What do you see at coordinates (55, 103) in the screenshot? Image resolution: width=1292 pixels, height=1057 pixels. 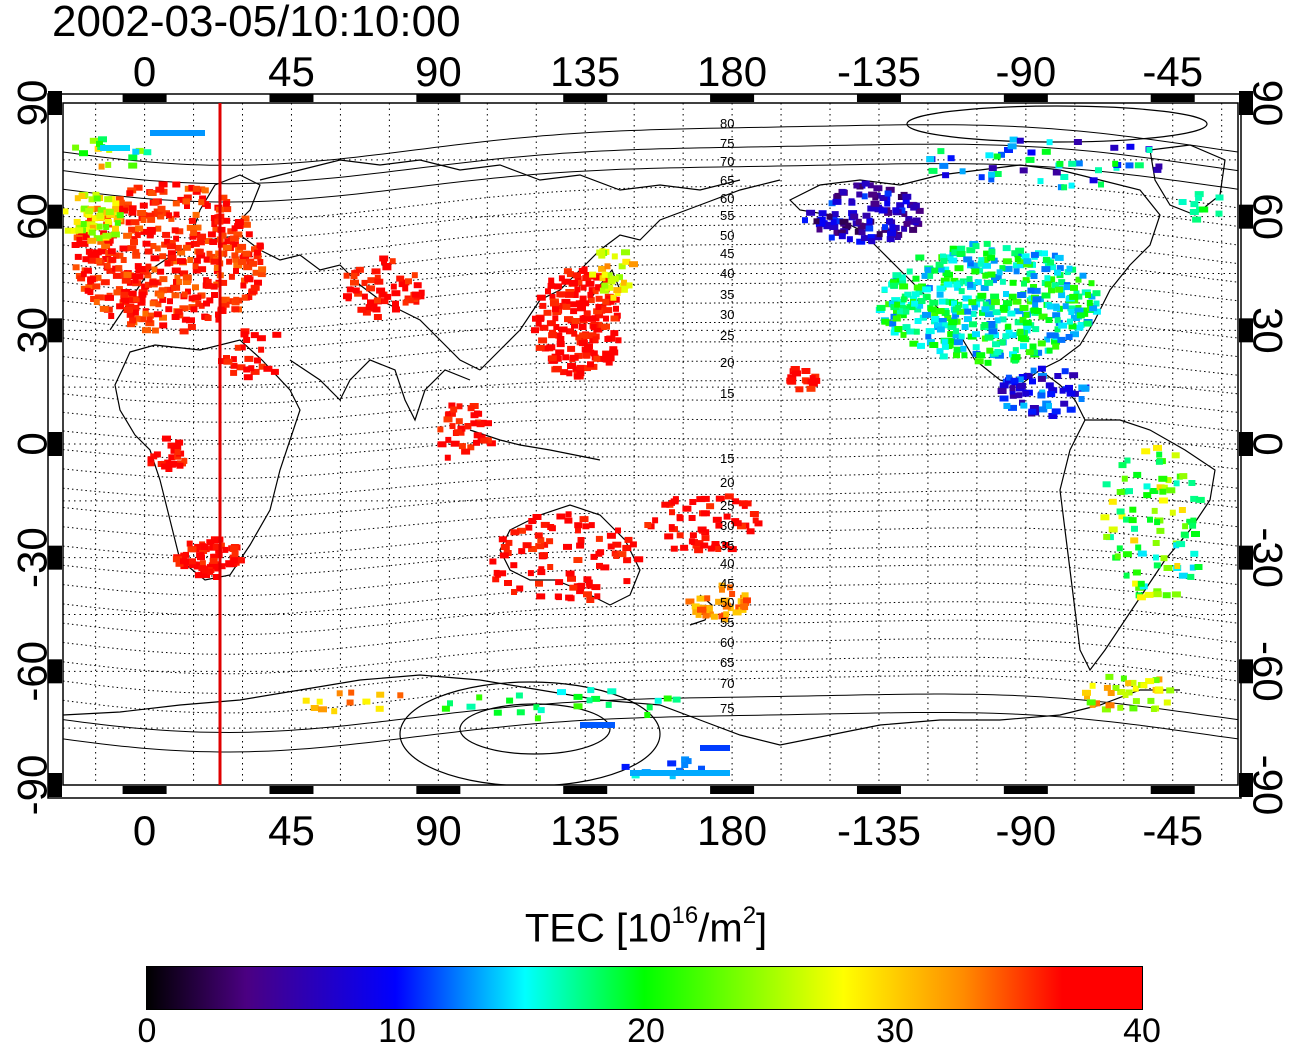 I see `left-tick-mark` at bounding box center [55, 103].